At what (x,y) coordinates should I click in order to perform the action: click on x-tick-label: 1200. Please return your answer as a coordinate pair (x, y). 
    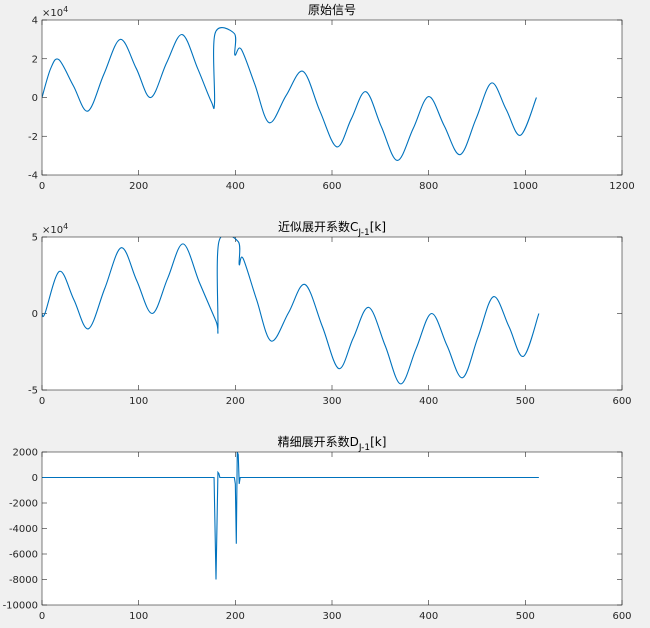
    Looking at the image, I should click on (621, 186).